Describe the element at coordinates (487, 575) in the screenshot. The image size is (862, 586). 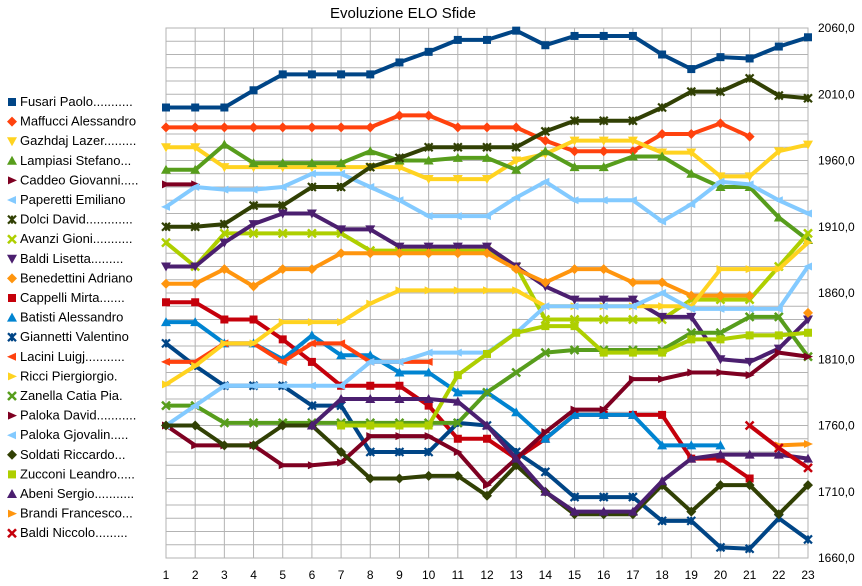
I see `x-tick-label: 12` at that location.